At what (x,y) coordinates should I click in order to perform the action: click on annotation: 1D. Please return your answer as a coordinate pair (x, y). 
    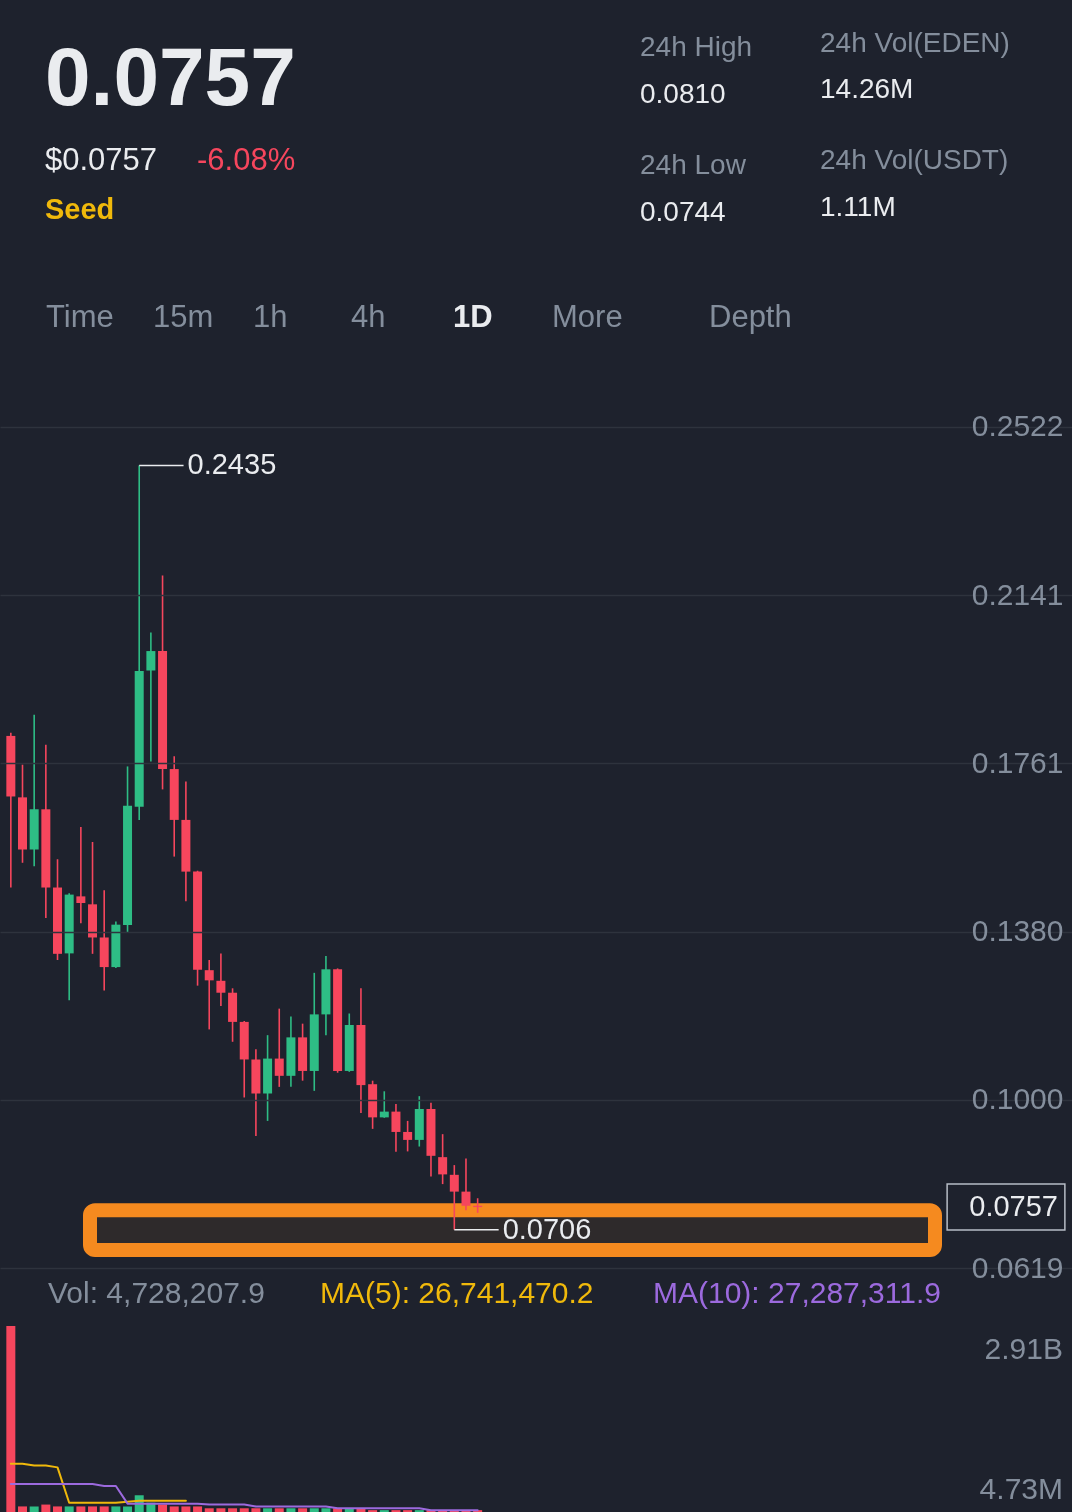
    Looking at the image, I should click on (473, 316).